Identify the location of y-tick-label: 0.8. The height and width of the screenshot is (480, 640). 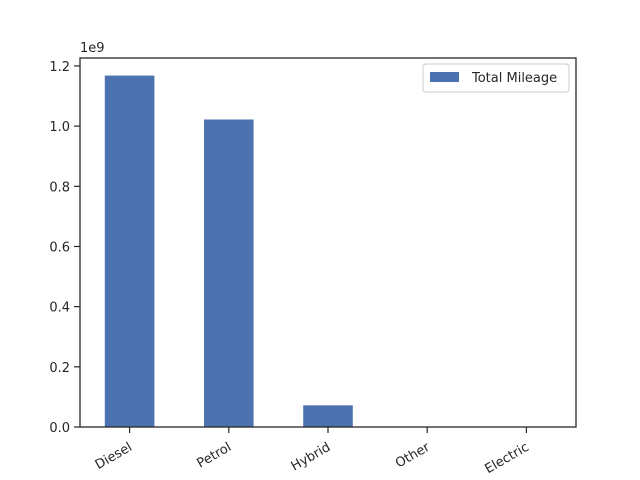
(59, 187).